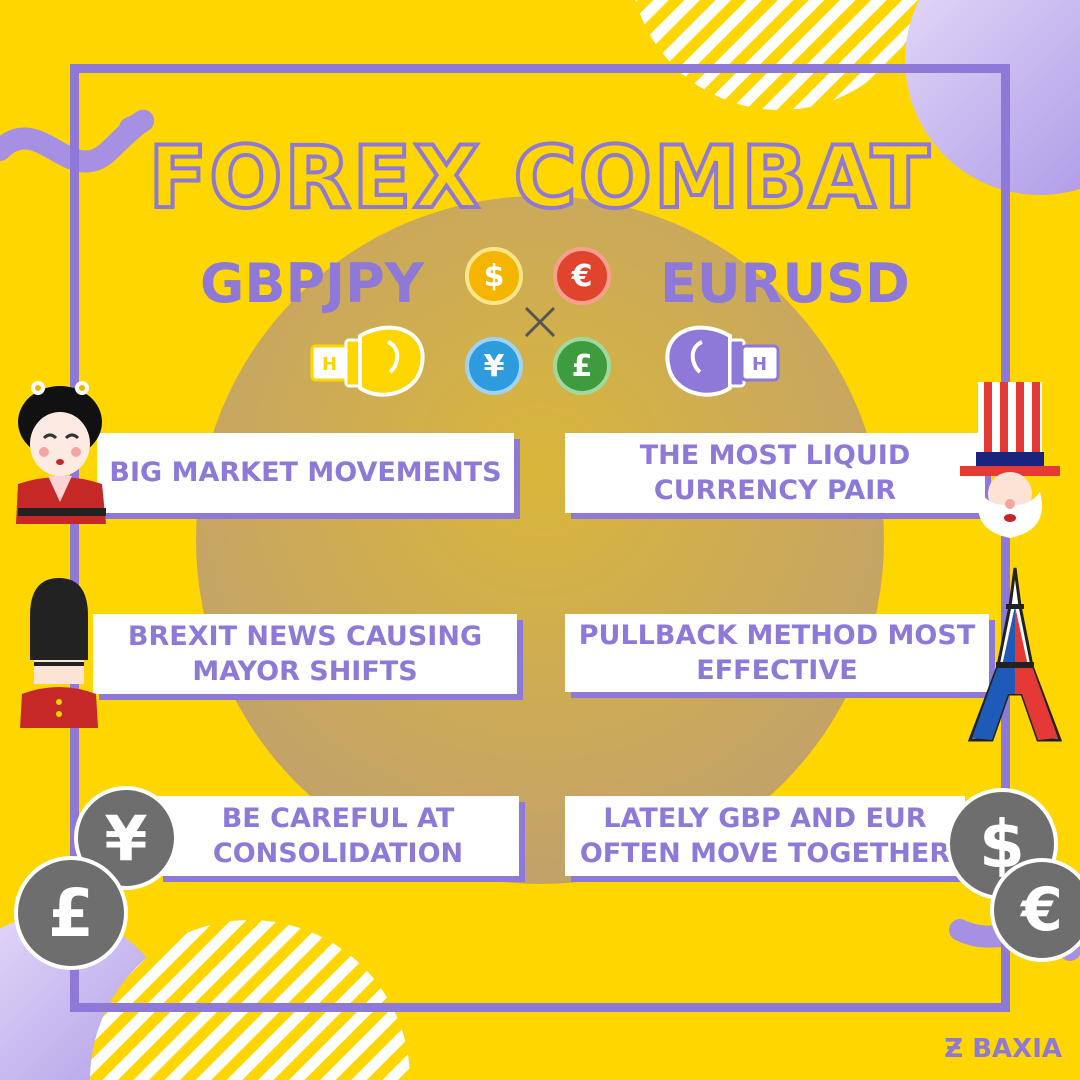 This screenshot has height=1080, width=1080. What do you see at coordinates (954, 1049) in the screenshot?
I see `brand-mark-icon: Ƶ` at bounding box center [954, 1049].